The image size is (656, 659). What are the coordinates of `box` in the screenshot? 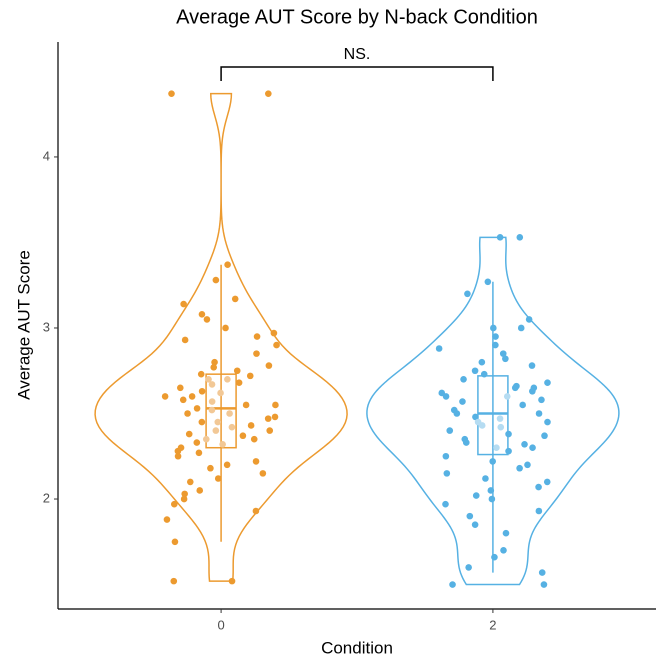 It's located at (493, 415).